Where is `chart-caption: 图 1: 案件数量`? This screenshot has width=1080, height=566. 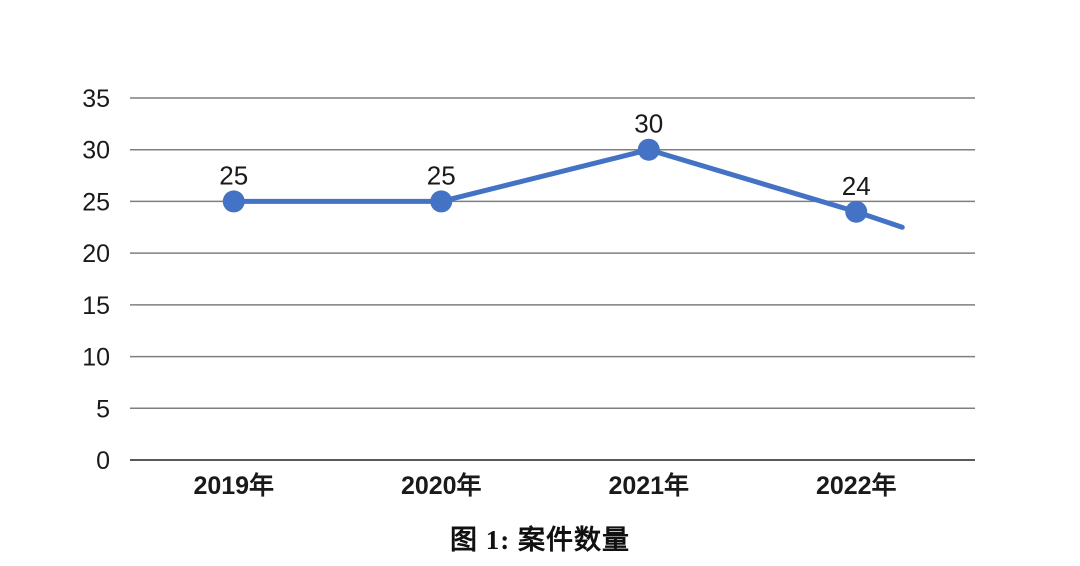 chart-caption: 图 1: 案件数量 is located at coordinates (540, 540).